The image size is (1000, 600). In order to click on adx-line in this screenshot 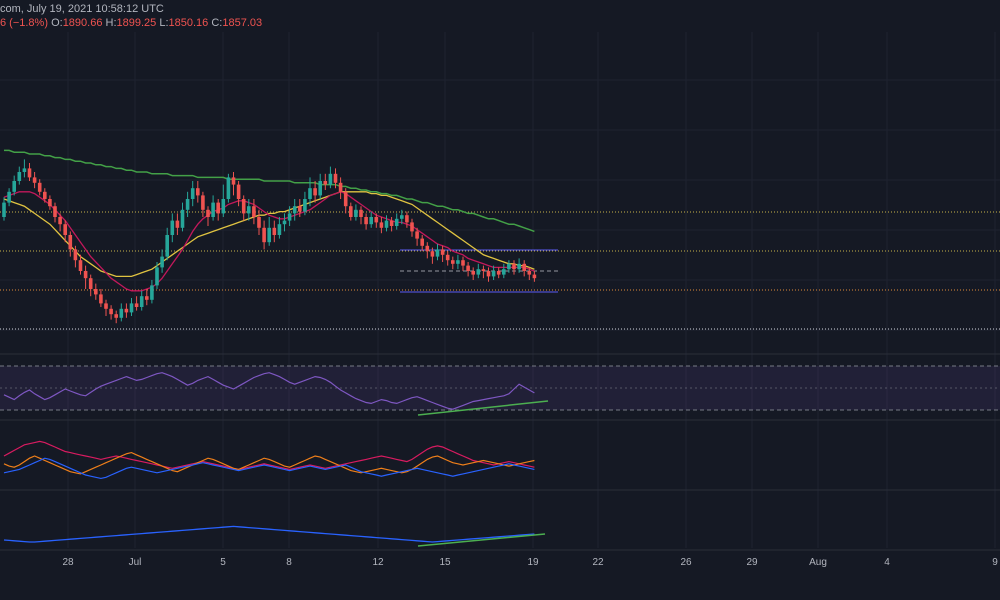, I will do `click(269, 534)`.